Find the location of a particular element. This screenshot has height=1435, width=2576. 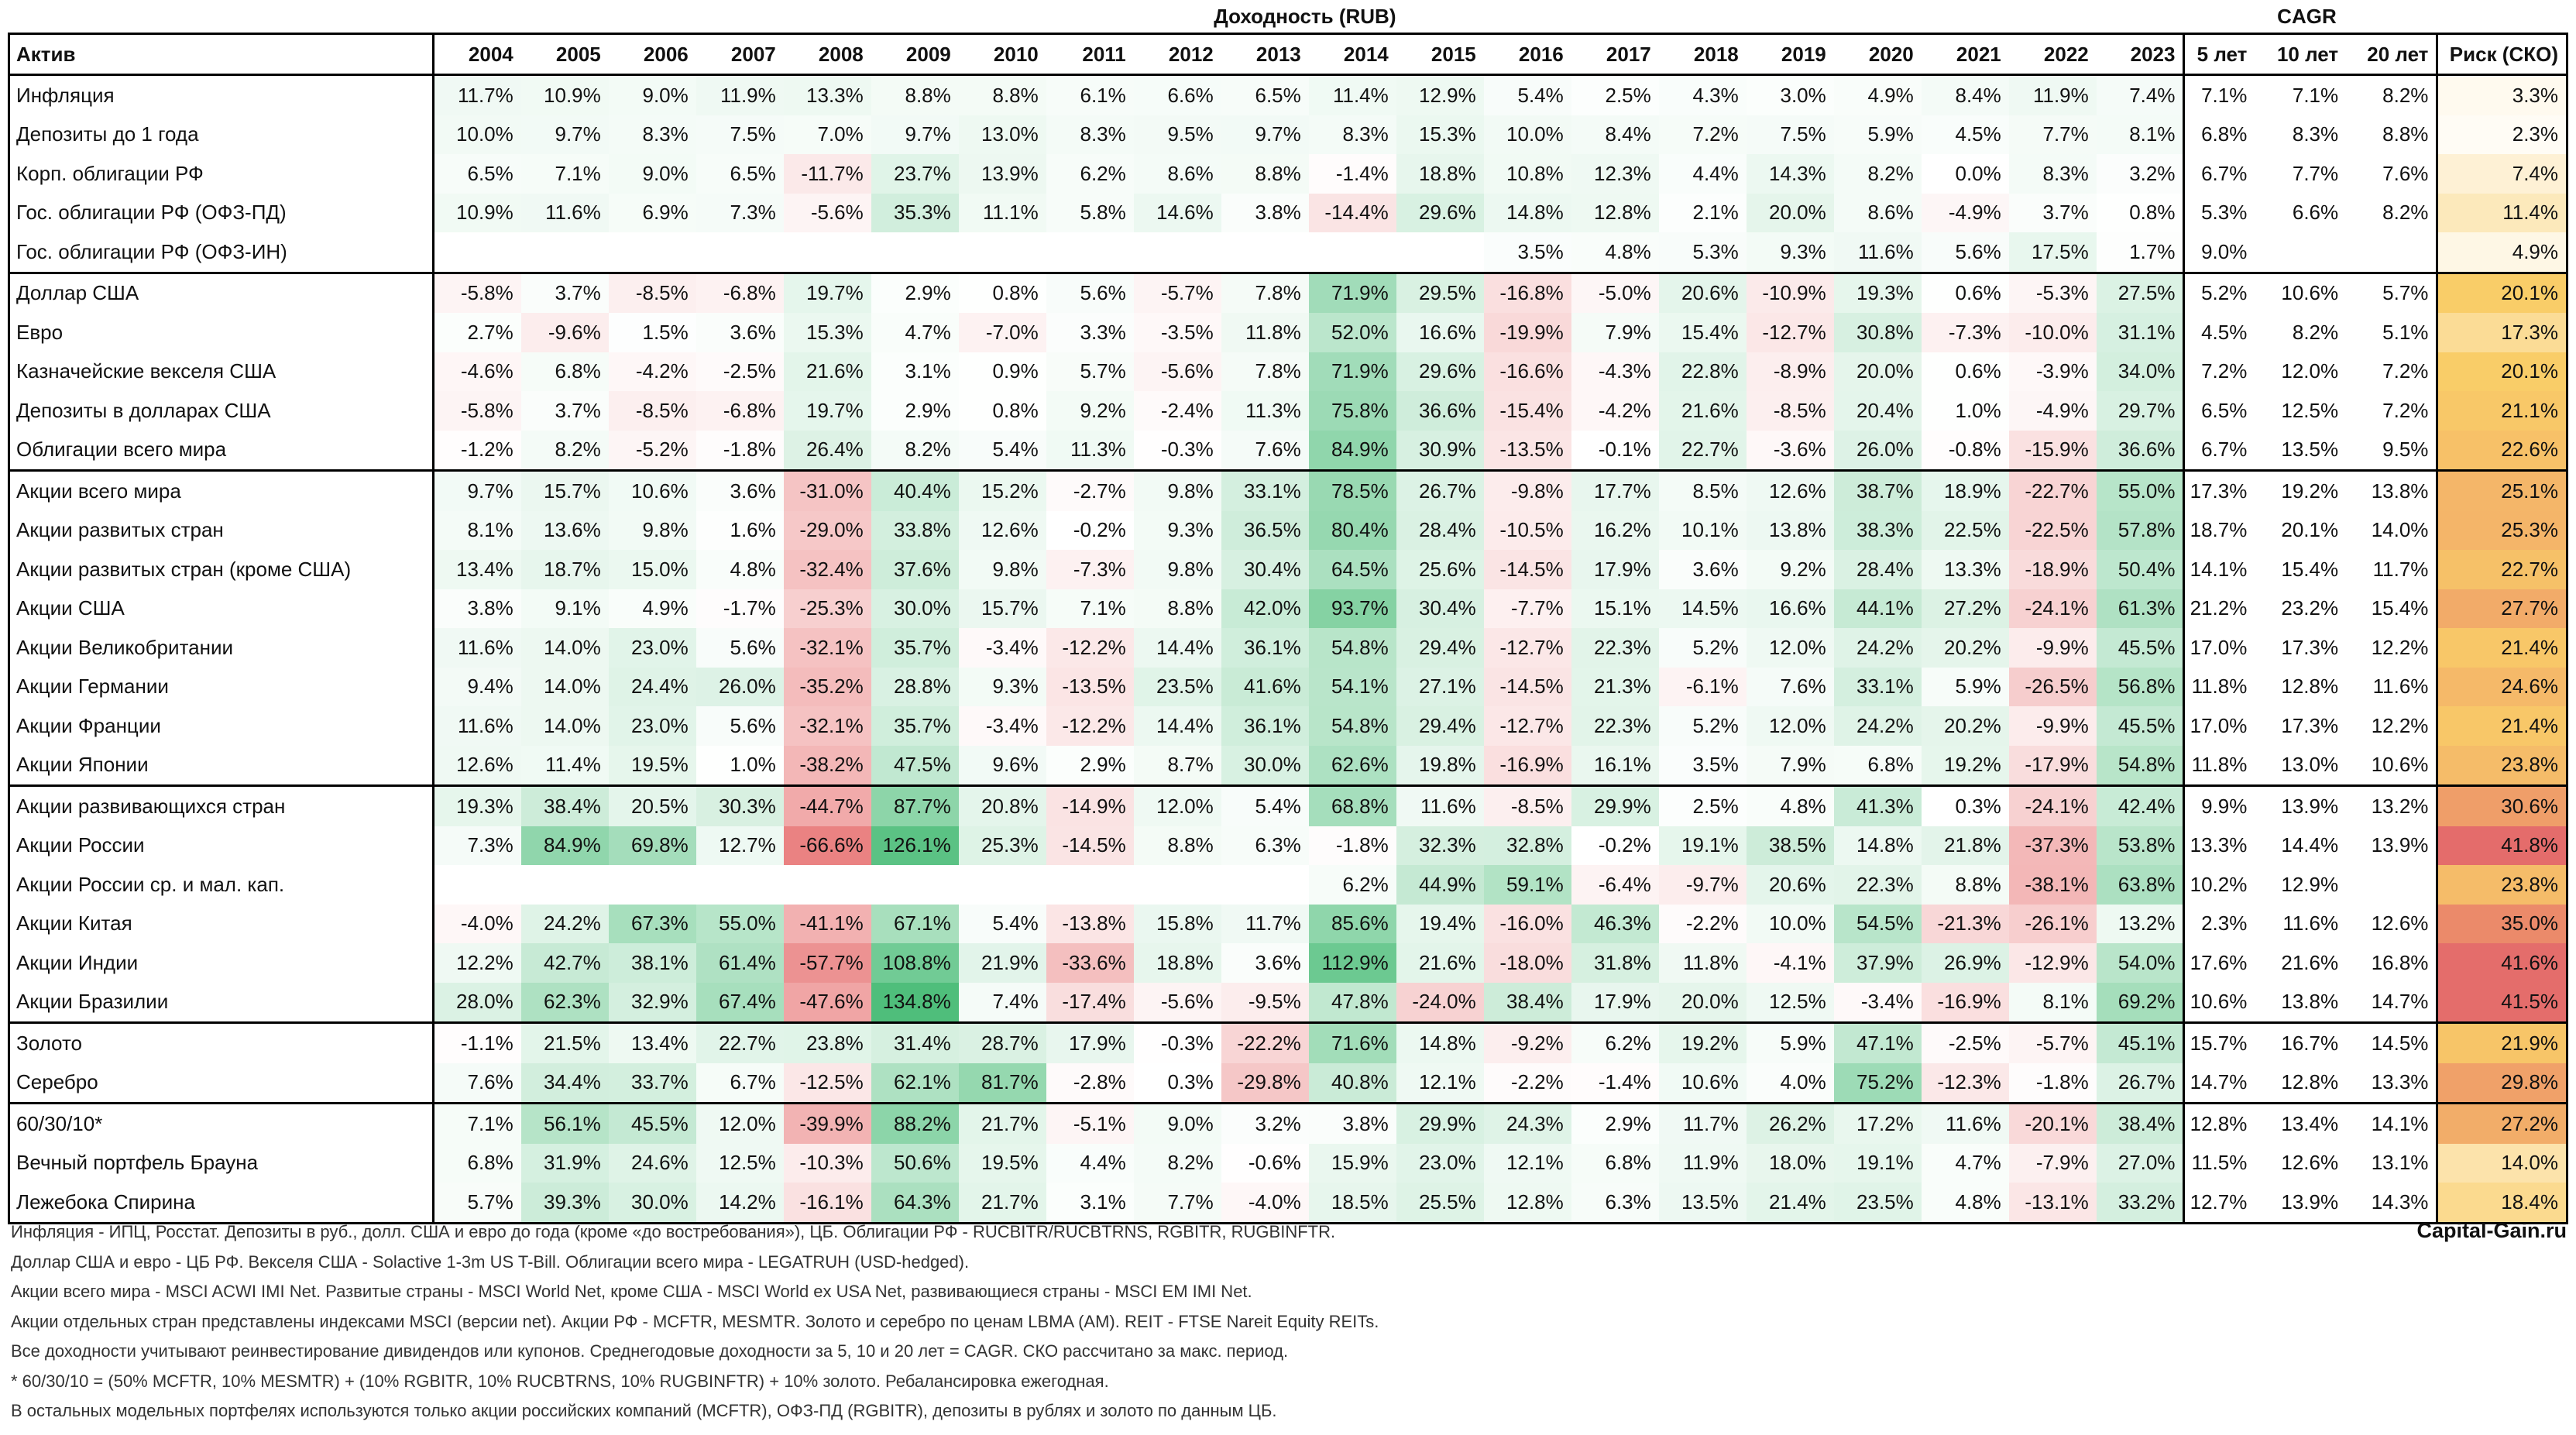

return-cell: -12.5% is located at coordinates (827, 1083).